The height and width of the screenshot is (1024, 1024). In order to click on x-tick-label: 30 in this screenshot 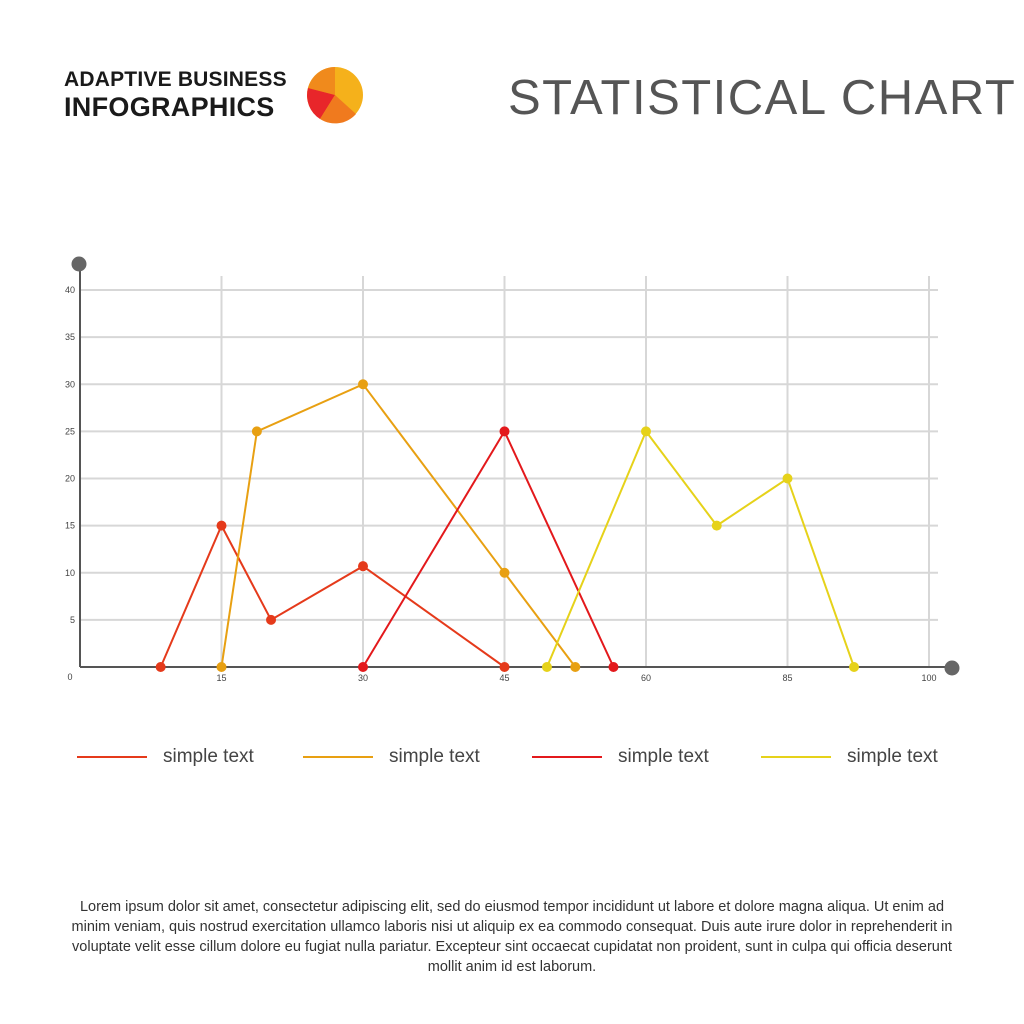, I will do `click(363, 678)`.